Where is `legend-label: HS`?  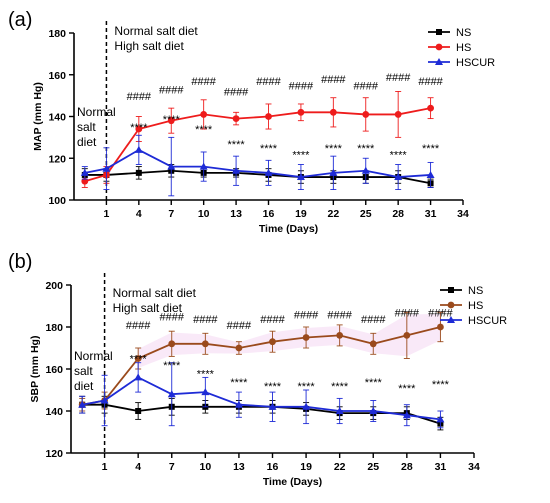
legend-label: HS is located at coordinates (475, 306).